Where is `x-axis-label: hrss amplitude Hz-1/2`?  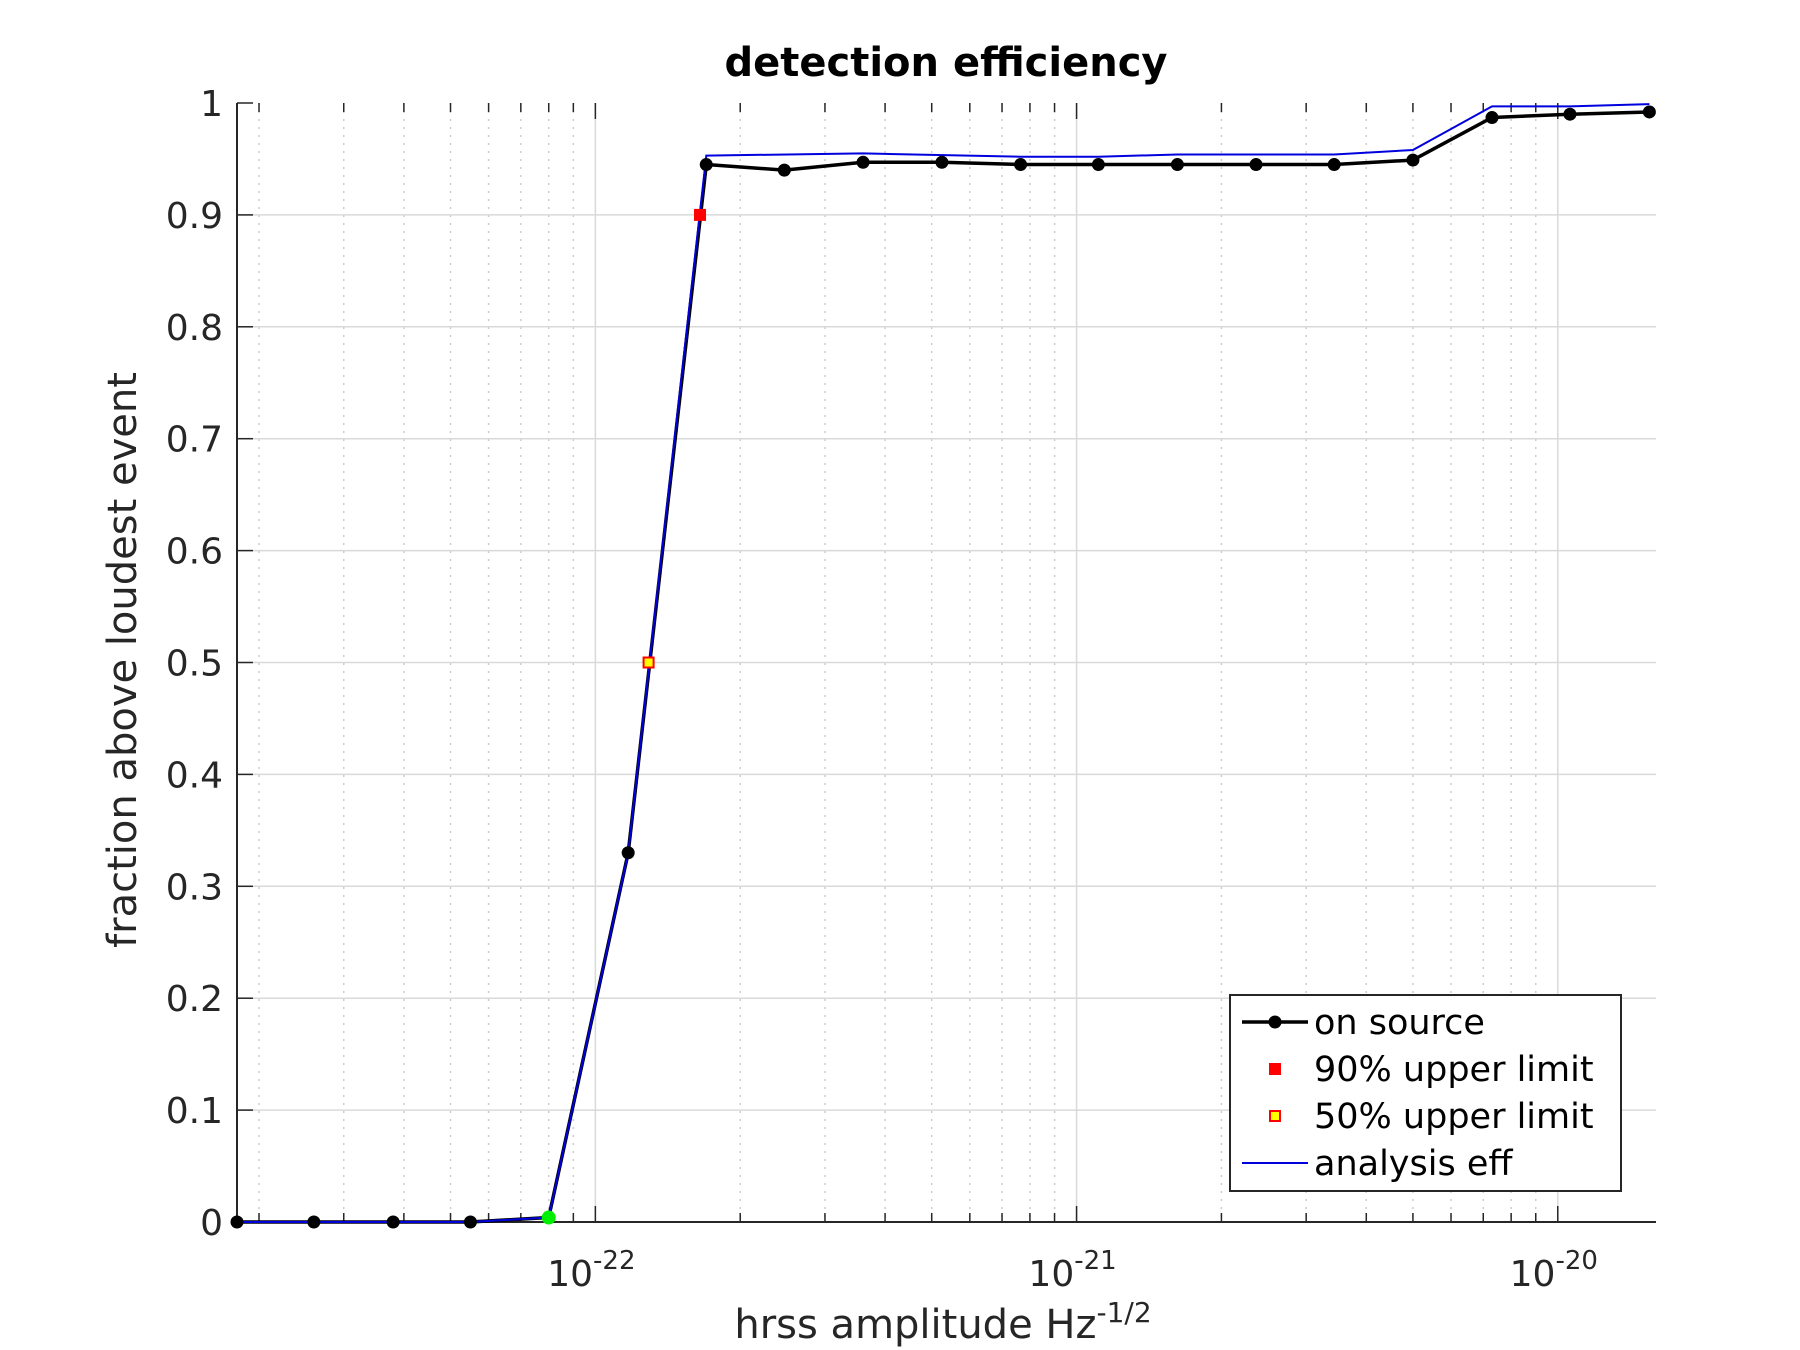
x-axis-label: hrss amplitude Hz-1/2 is located at coordinates (942, 1322).